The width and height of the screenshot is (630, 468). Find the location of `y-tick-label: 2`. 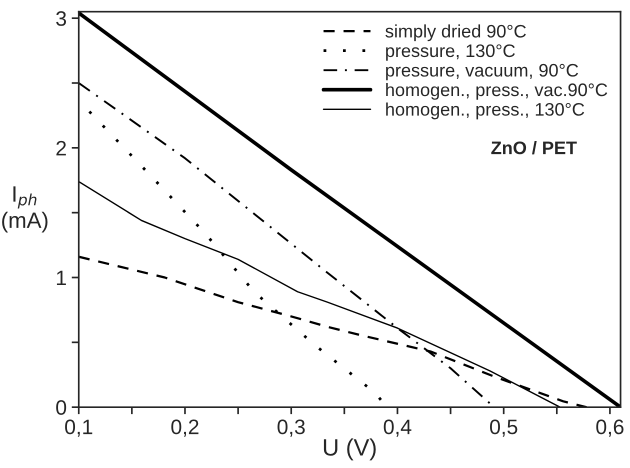

y-tick-label: 2 is located at coordinates (61, 148).